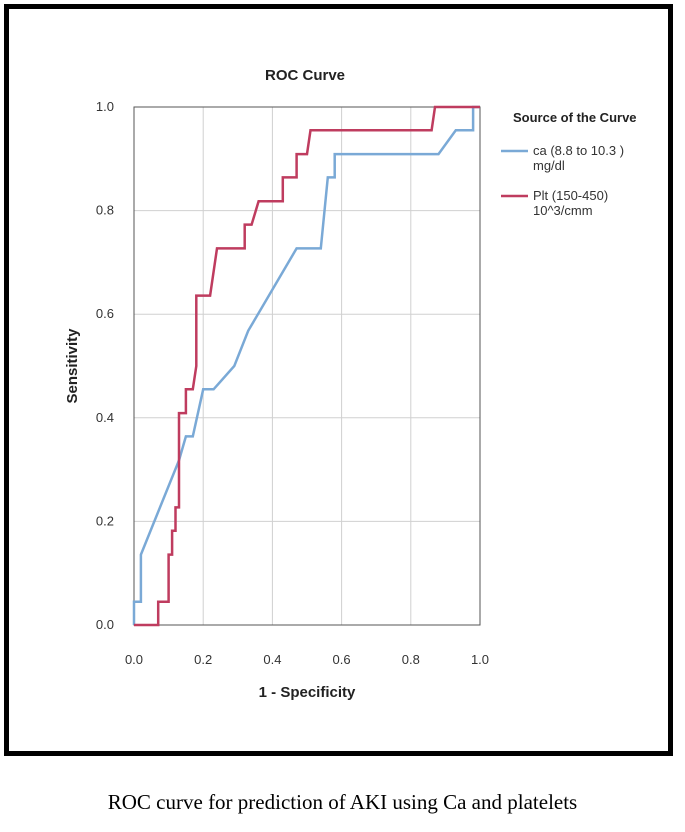 The image size is (685, 832). I want to click on x-tick-label: 1.0, so click(480, 659).